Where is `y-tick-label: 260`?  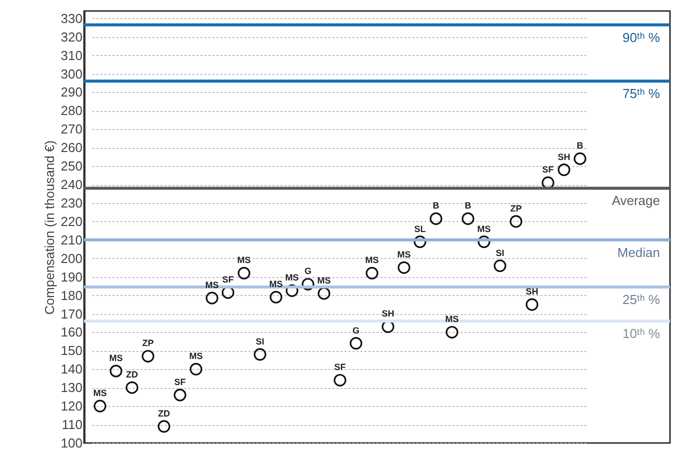 y-tick-label: 260 is located at coordinates (71, 148).